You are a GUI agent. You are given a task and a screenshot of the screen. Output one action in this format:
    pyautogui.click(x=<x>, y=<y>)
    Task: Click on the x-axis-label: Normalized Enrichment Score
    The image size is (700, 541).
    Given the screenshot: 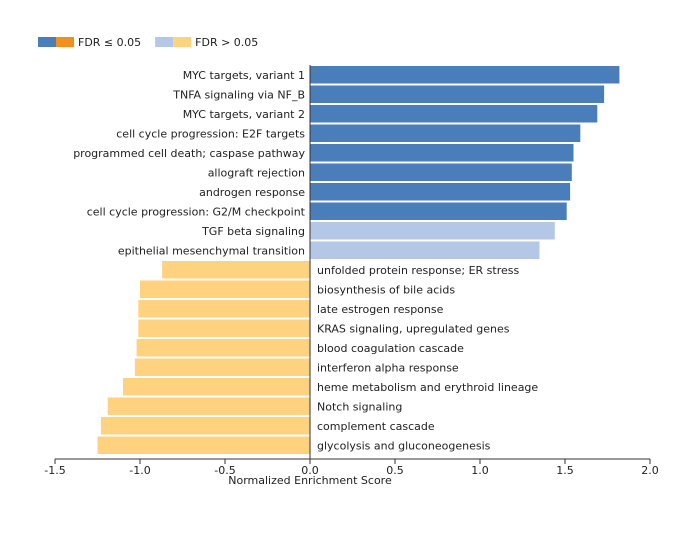 What is the action you would take?
    pyautogui.click(x=310, y=480)
    